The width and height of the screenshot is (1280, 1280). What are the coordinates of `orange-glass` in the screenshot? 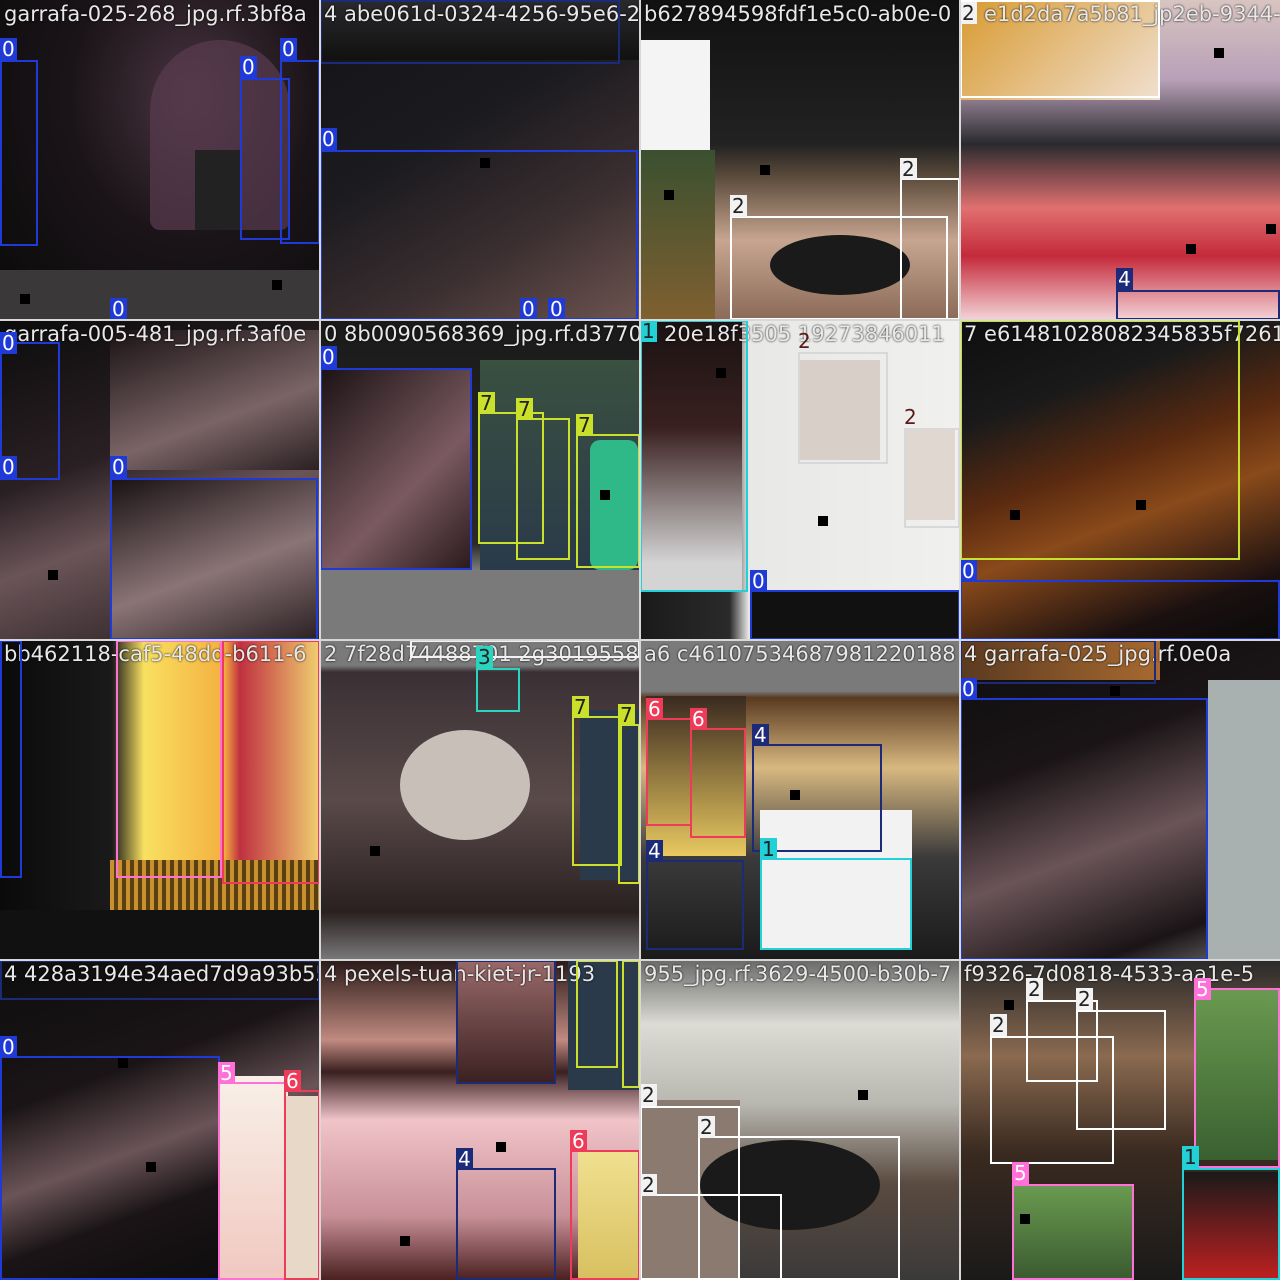 It's located at (1060, 50).